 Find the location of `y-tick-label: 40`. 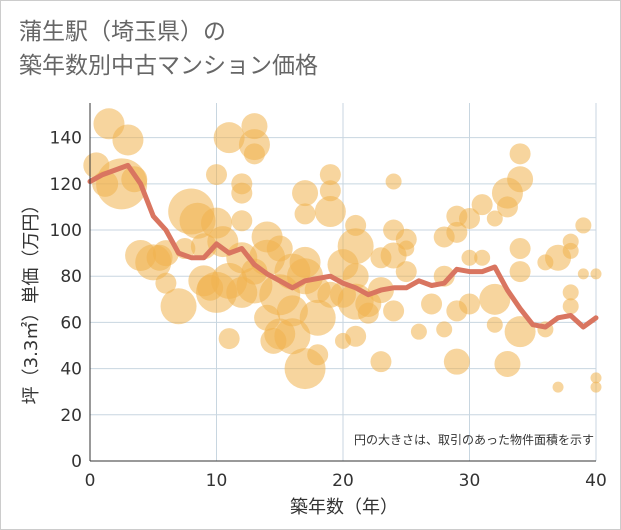

y-tick-label: 40 is located at coordinates (71, 370).